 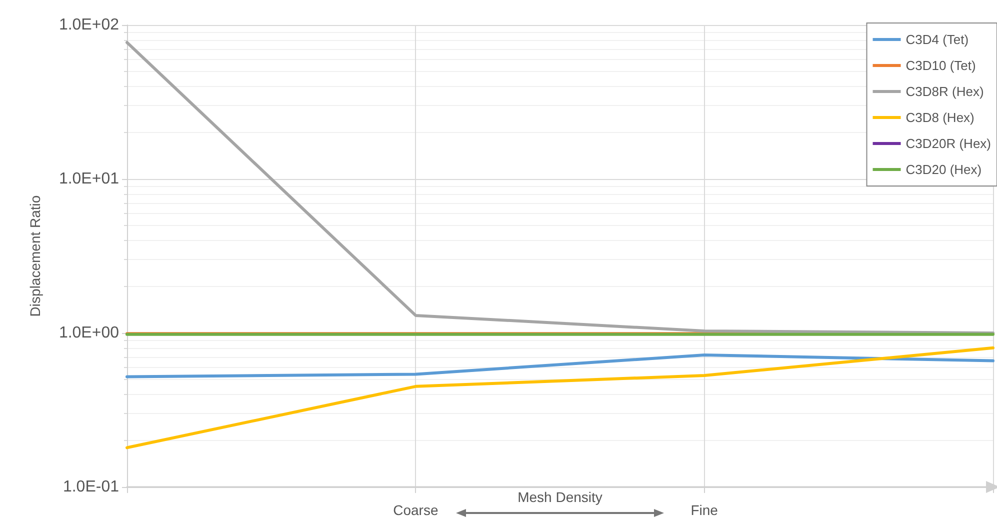 I want to click on x-axis-title: Mesh Density, so click(x=560, y=497).